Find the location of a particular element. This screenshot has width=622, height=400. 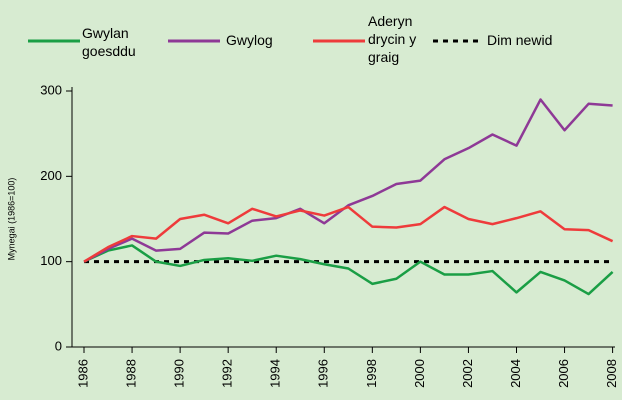

x-tick-label: 1988 is located at coordinates (131, 373).